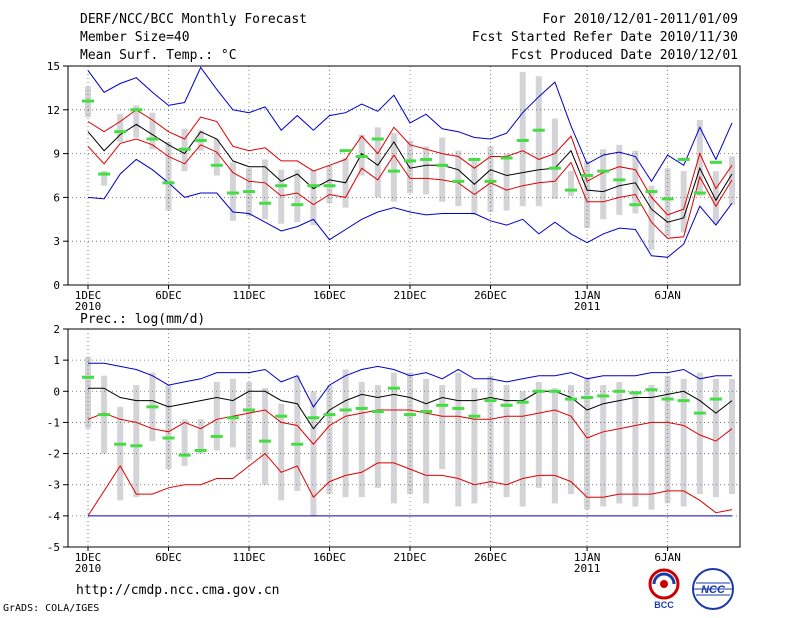 This screenshot has height=618, width=800. What do you see at coordinates (713, 590) in the screenshot?
I see `ncc-logo-text: NCC` at bounding box center [713, 590].